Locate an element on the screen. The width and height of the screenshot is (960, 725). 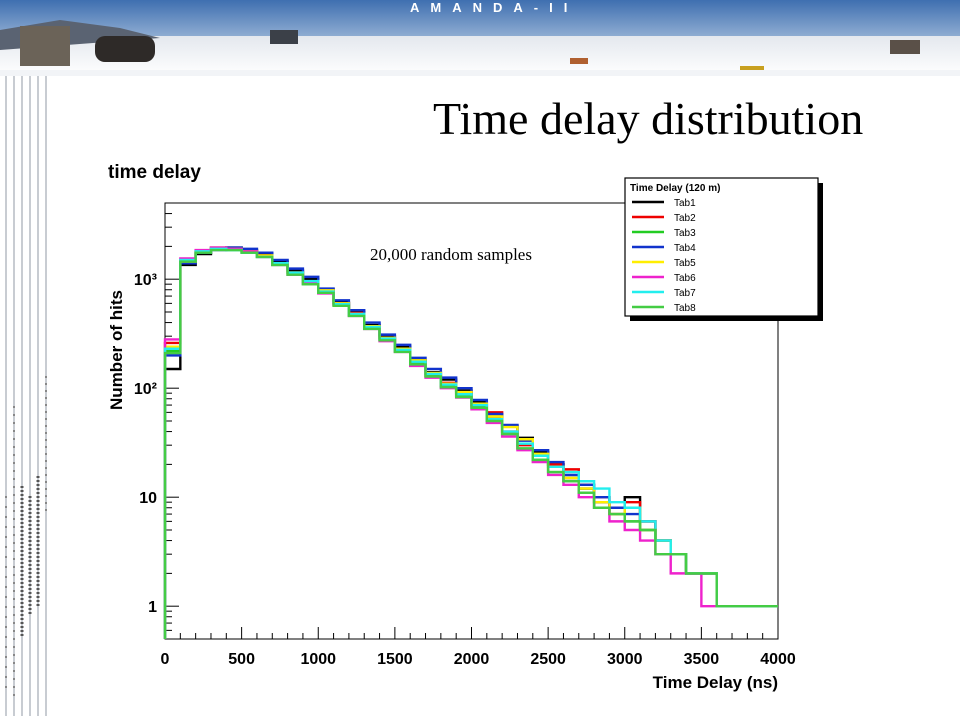
x-axis-ticks: 0 500 1000 1500 2000 2500 3000 3500 4000 is located at coordinates (478, 647).